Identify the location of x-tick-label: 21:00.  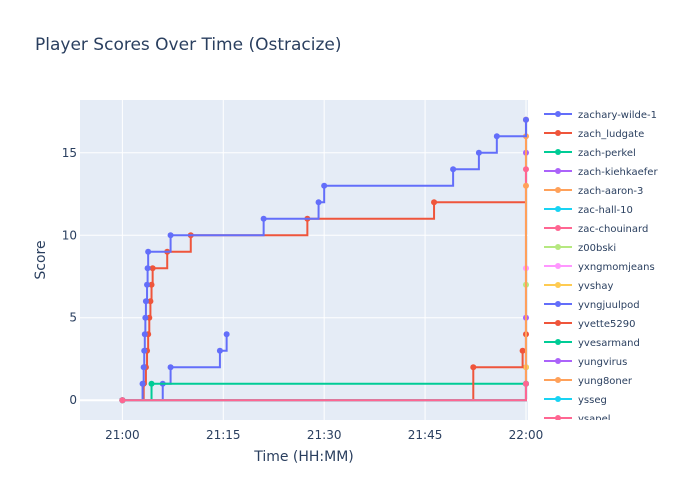
(122, 435).